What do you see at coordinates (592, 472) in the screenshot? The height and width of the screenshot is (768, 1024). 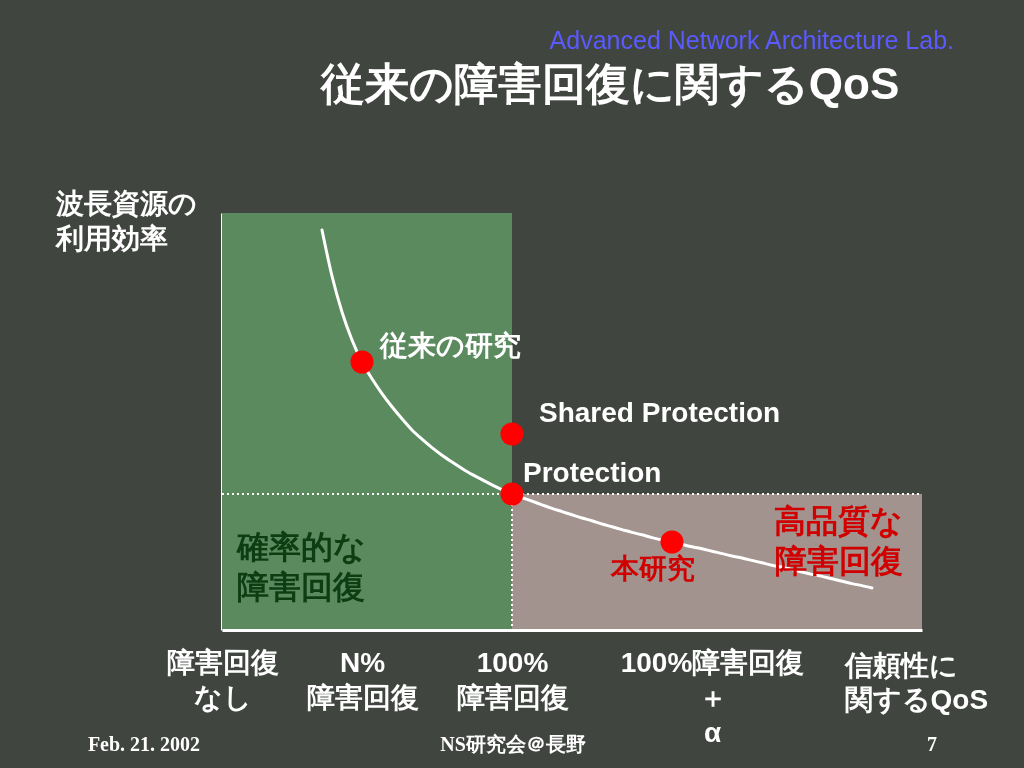 I see `annotation: Protection` at bounding box center [592, 472].